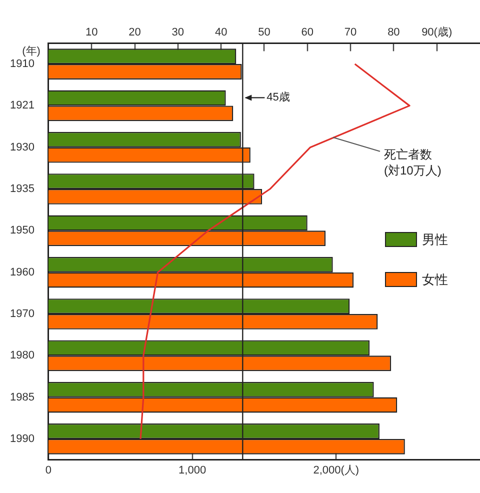 This screenshot has height=493, width=480. What do you see at coordinates (178, 32) in the screenshot?
I see `x2-tick-label: 30` at bounding box center [178, 32].